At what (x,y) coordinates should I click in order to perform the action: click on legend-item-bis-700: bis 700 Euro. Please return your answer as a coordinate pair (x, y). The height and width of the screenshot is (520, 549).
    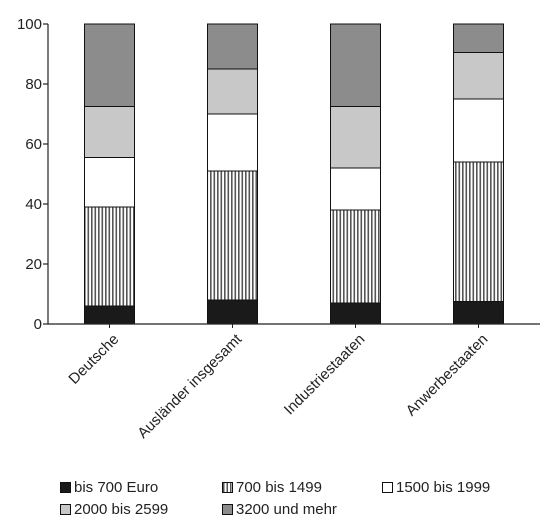
    Looking at the image, I should click on (141, 487).